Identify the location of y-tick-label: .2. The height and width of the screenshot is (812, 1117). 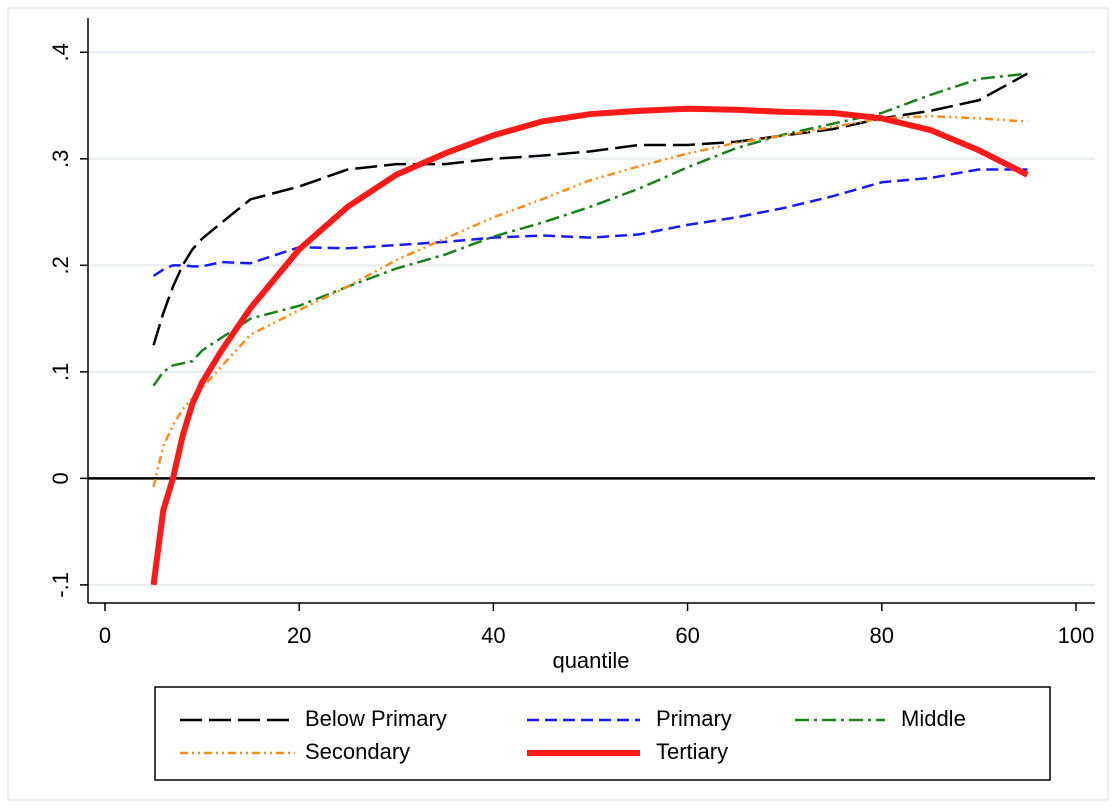
(60, 265).